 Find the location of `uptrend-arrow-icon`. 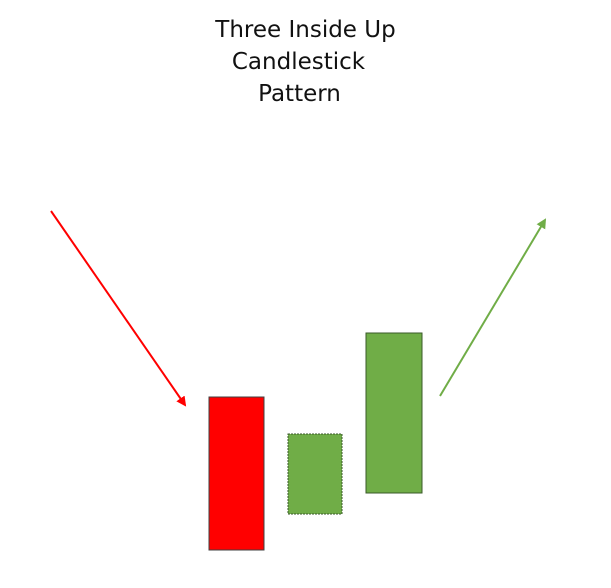

uptrend-arrow-icon is located at coordinates (493, 307).